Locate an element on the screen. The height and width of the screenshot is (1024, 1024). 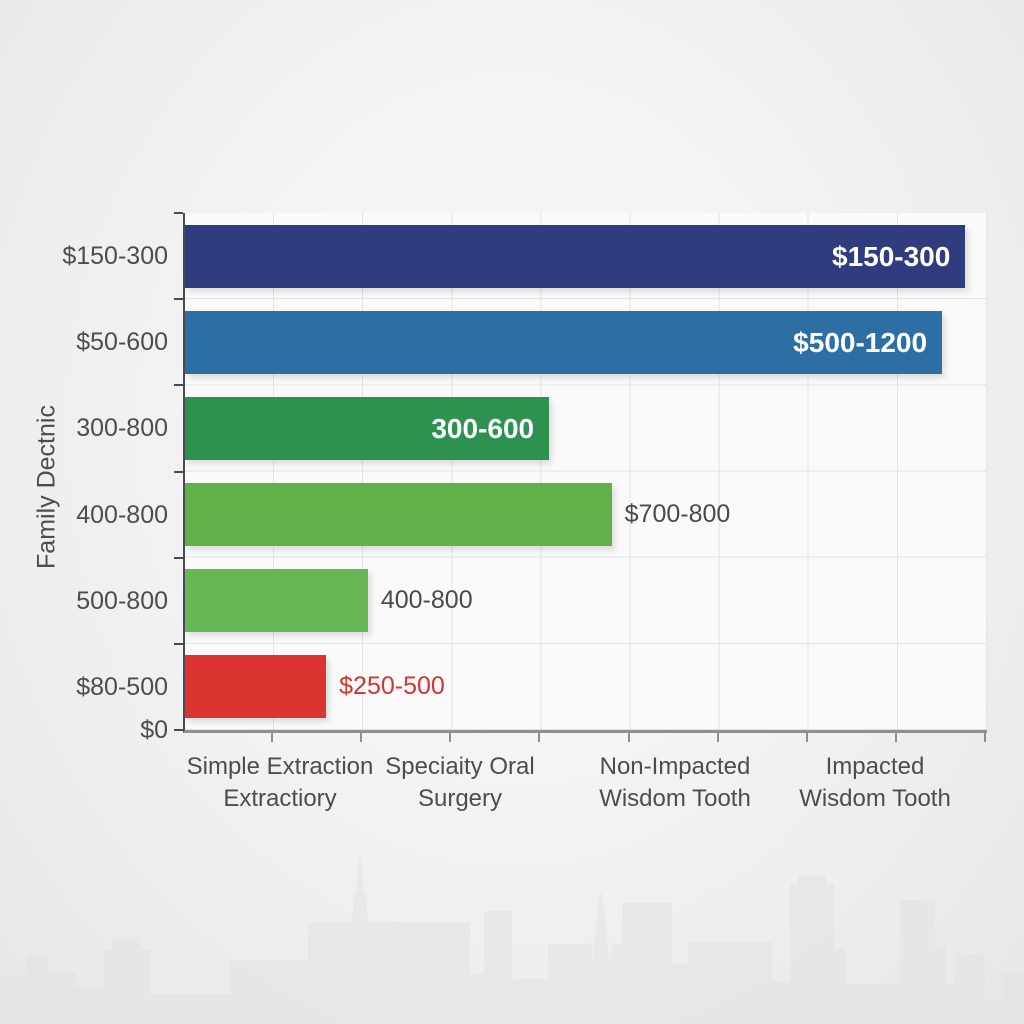
y-axis-tick-label: 500-800 is located at coordinates (122, 600).